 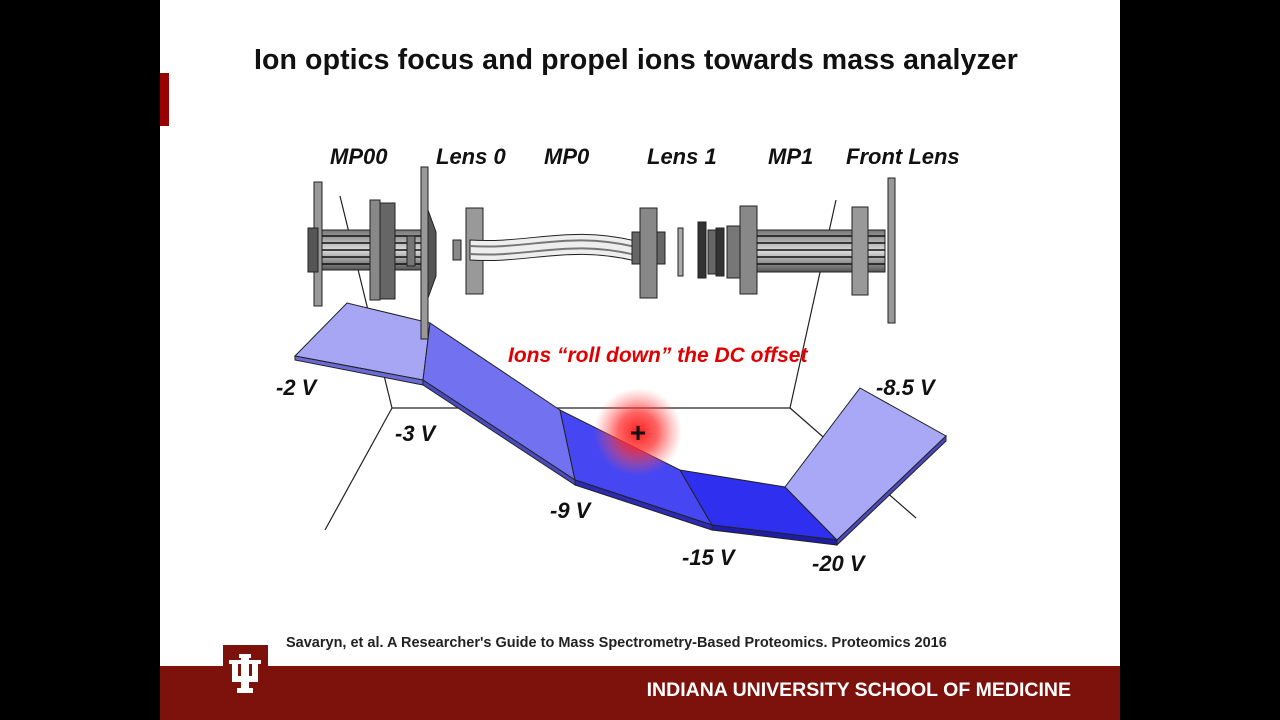 I want to click on label-front-lens: Front Lens, so click(x=903, y=156).